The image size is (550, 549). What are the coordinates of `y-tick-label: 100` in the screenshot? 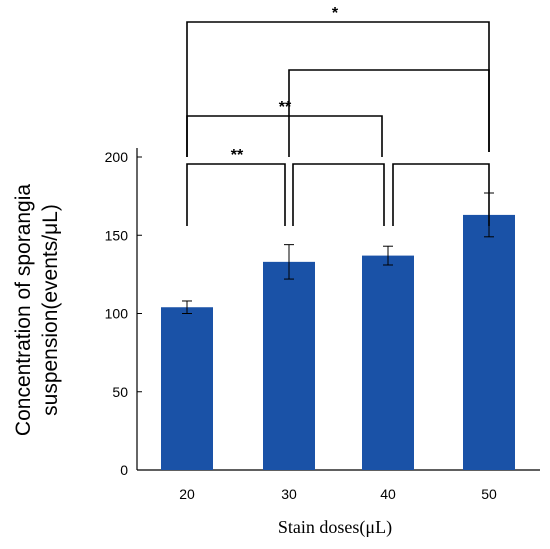 It's located at (117, 314).